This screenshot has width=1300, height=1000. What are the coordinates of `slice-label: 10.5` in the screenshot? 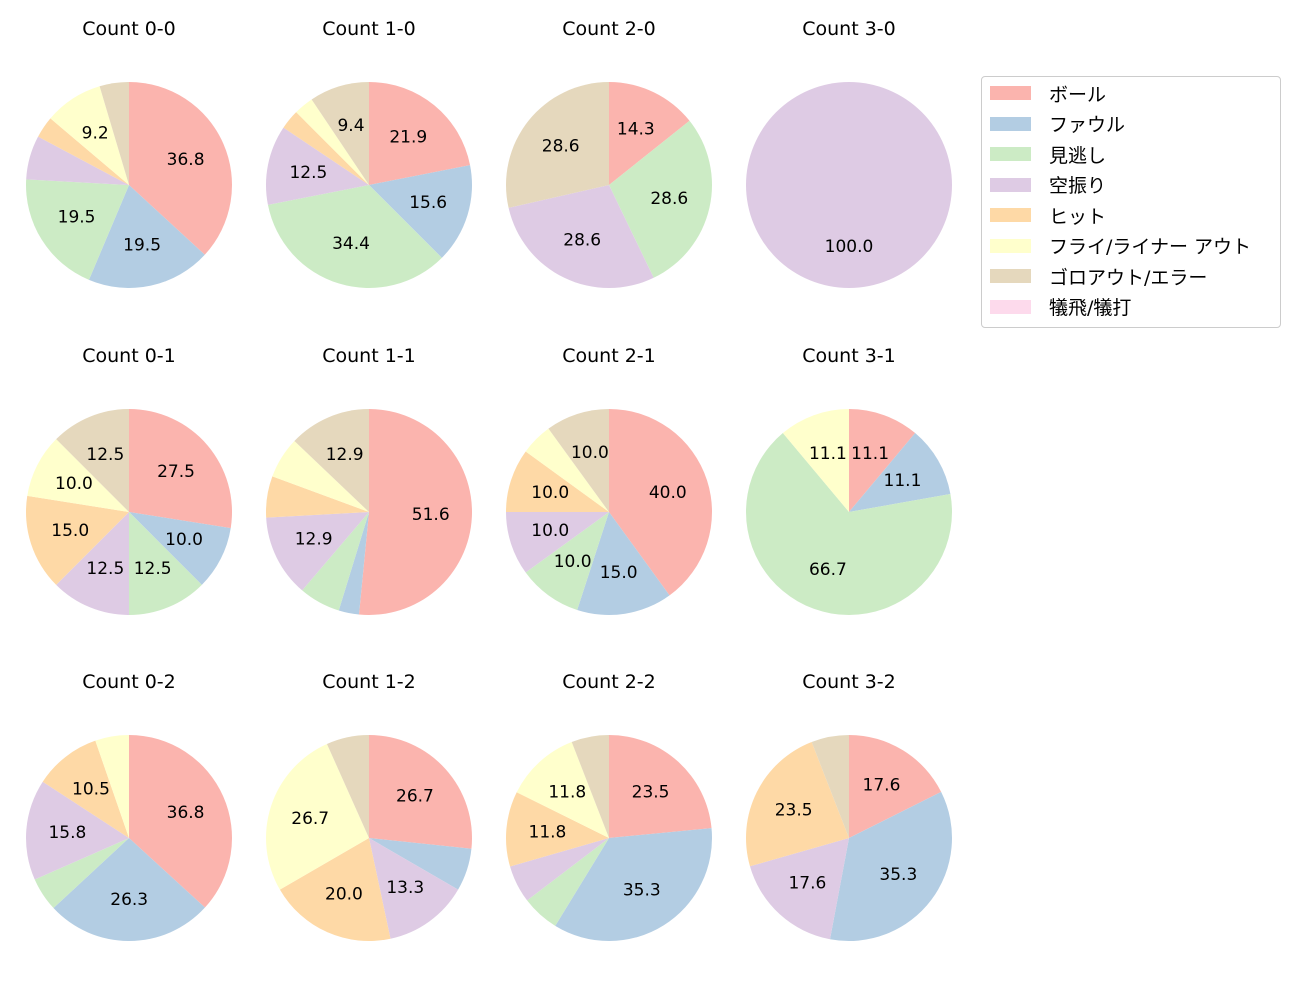 It's located at (91, 789).